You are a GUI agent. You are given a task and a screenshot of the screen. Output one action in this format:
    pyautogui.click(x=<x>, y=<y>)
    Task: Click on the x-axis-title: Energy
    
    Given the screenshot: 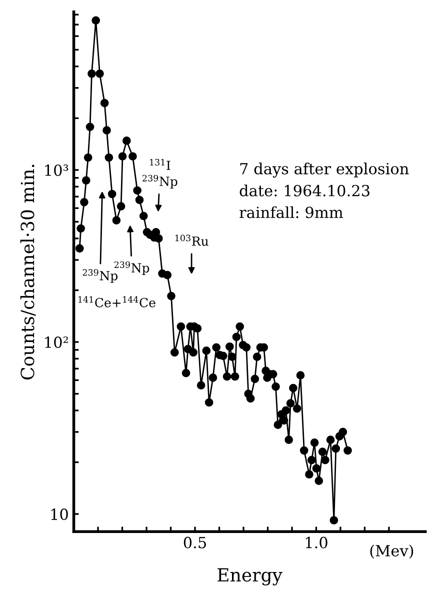 What is the action you would take?
    pyautogui.click(x=250, y=577)
    